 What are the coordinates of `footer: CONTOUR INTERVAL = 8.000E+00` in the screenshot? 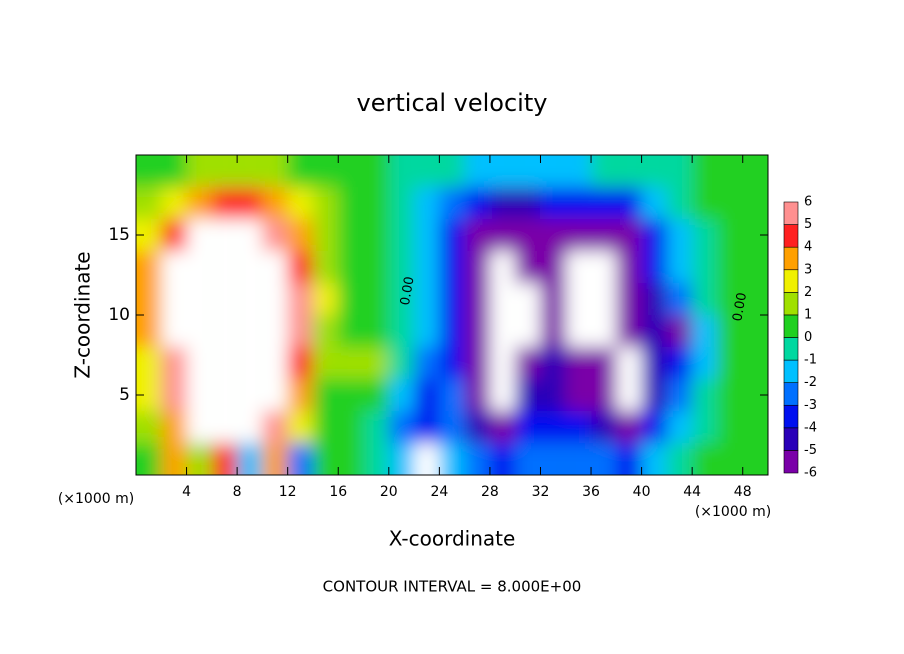 It's located at (452, 587).